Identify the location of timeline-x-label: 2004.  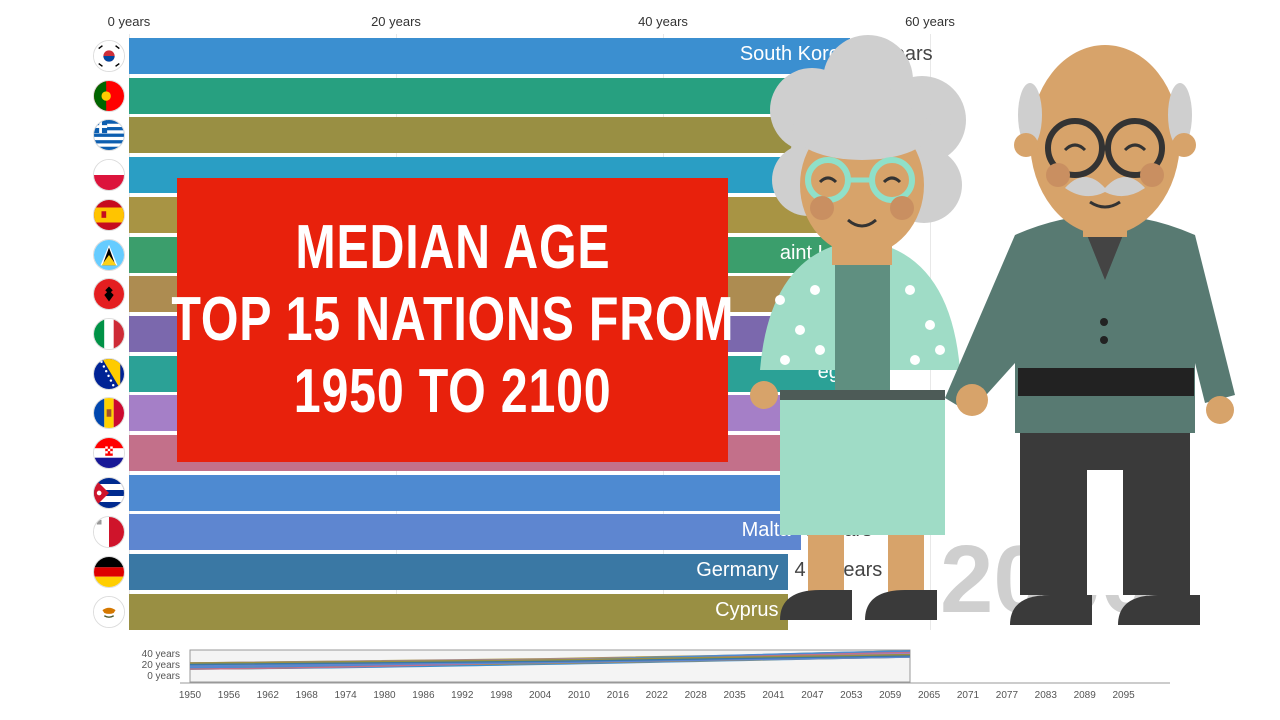
(540, 695).